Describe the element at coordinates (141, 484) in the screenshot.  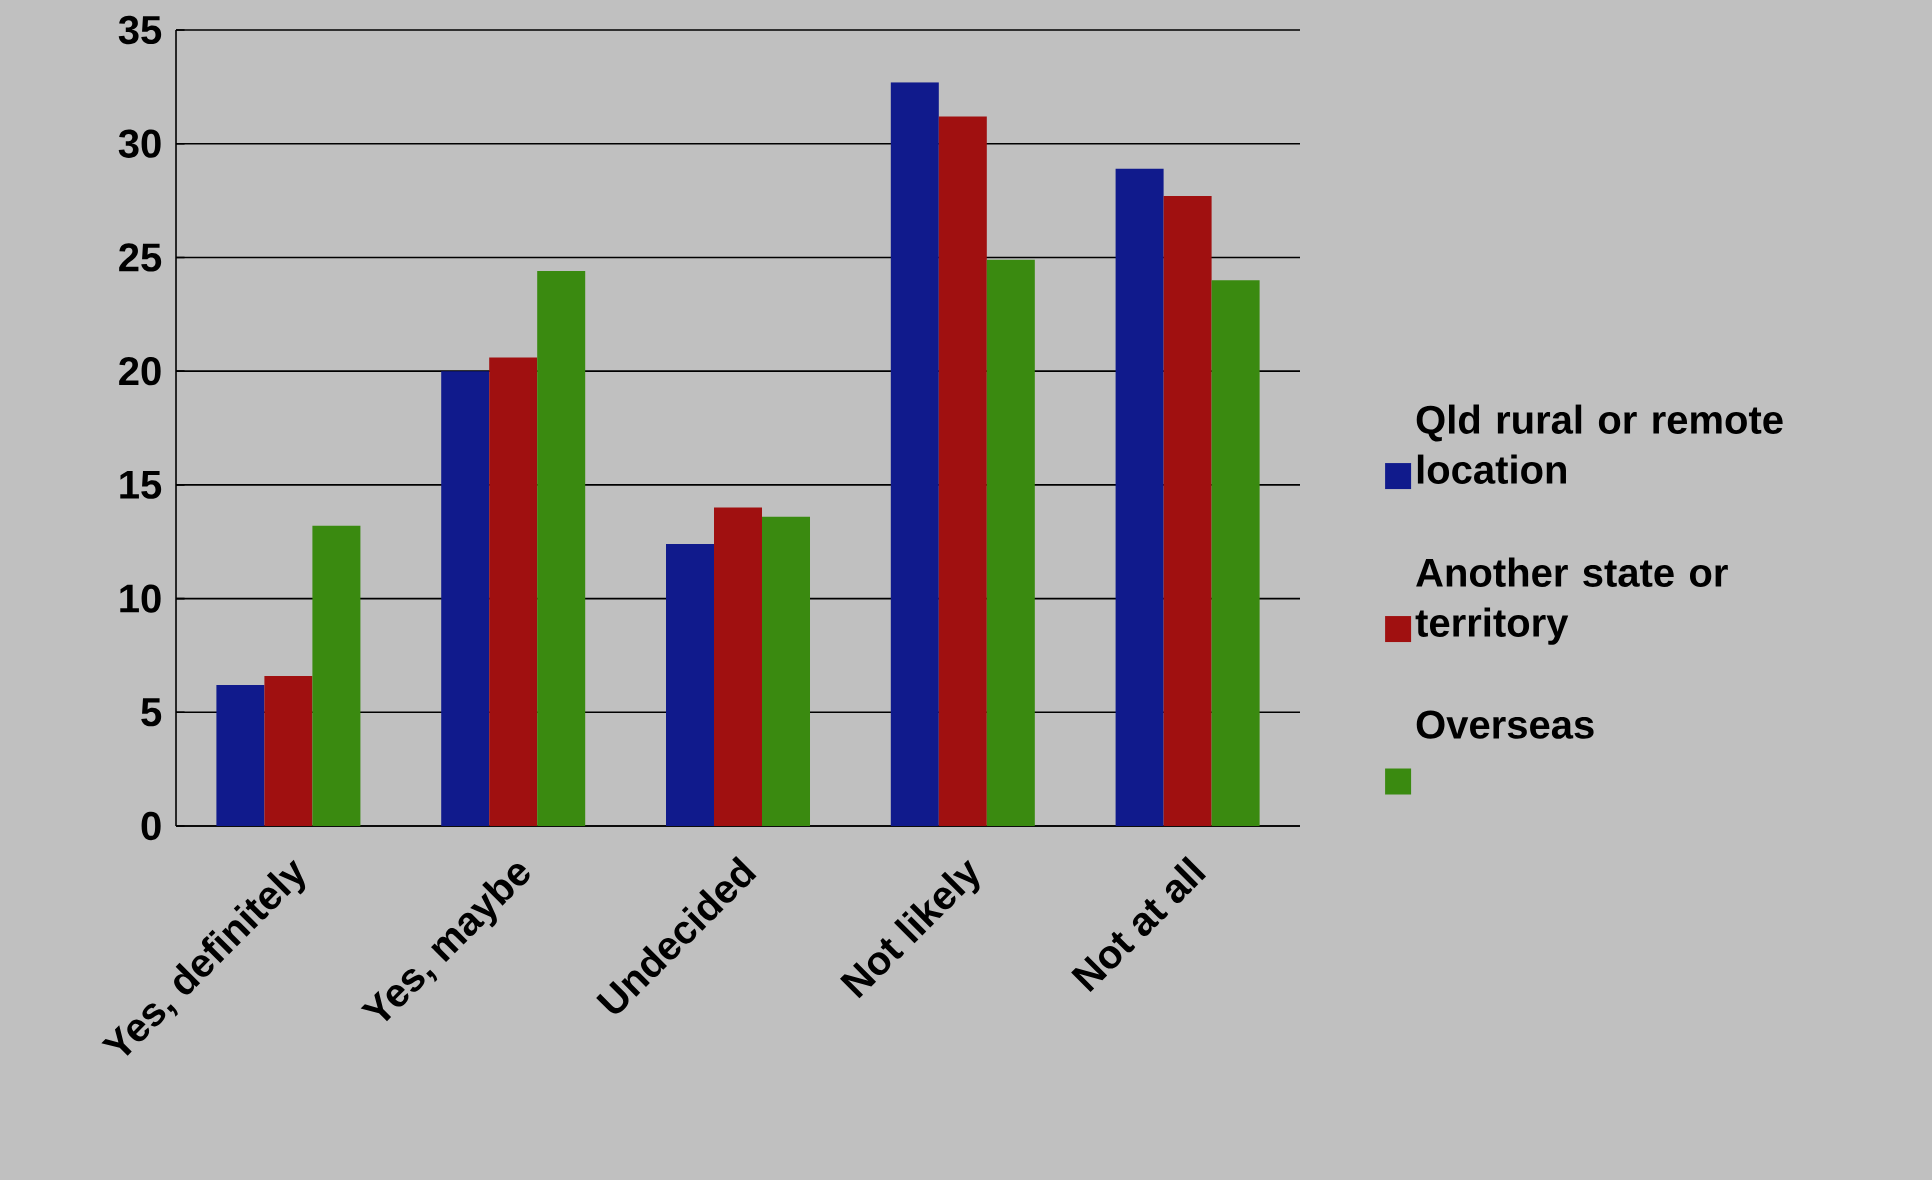
I see `y-tick-label: 15` at that location.